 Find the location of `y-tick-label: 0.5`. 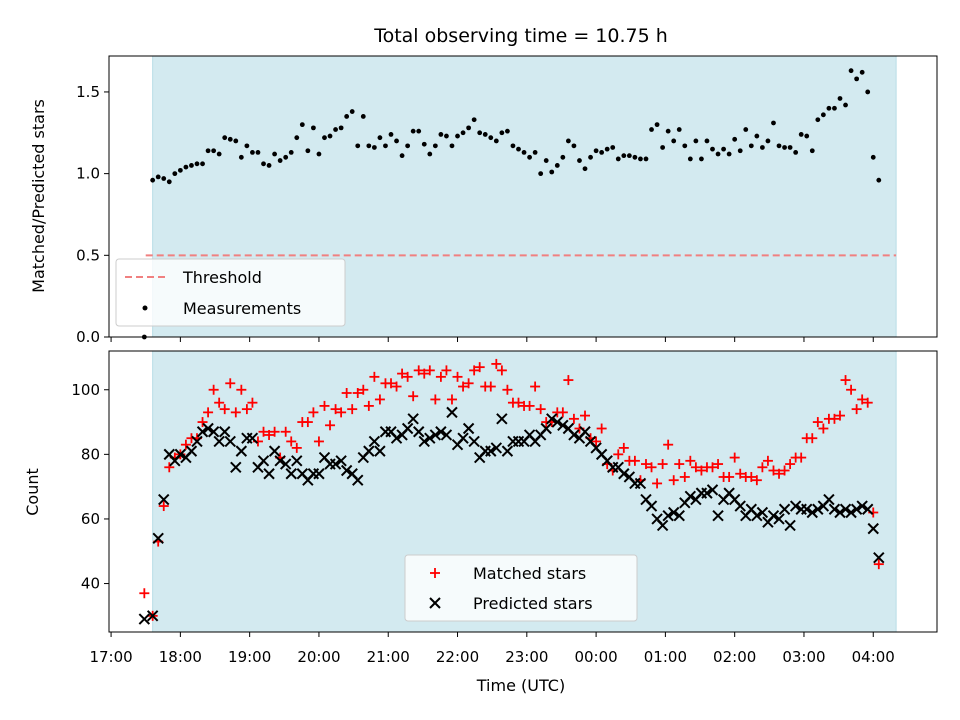

y-tick-label: 0.5 is located at coordinates (88, 255).